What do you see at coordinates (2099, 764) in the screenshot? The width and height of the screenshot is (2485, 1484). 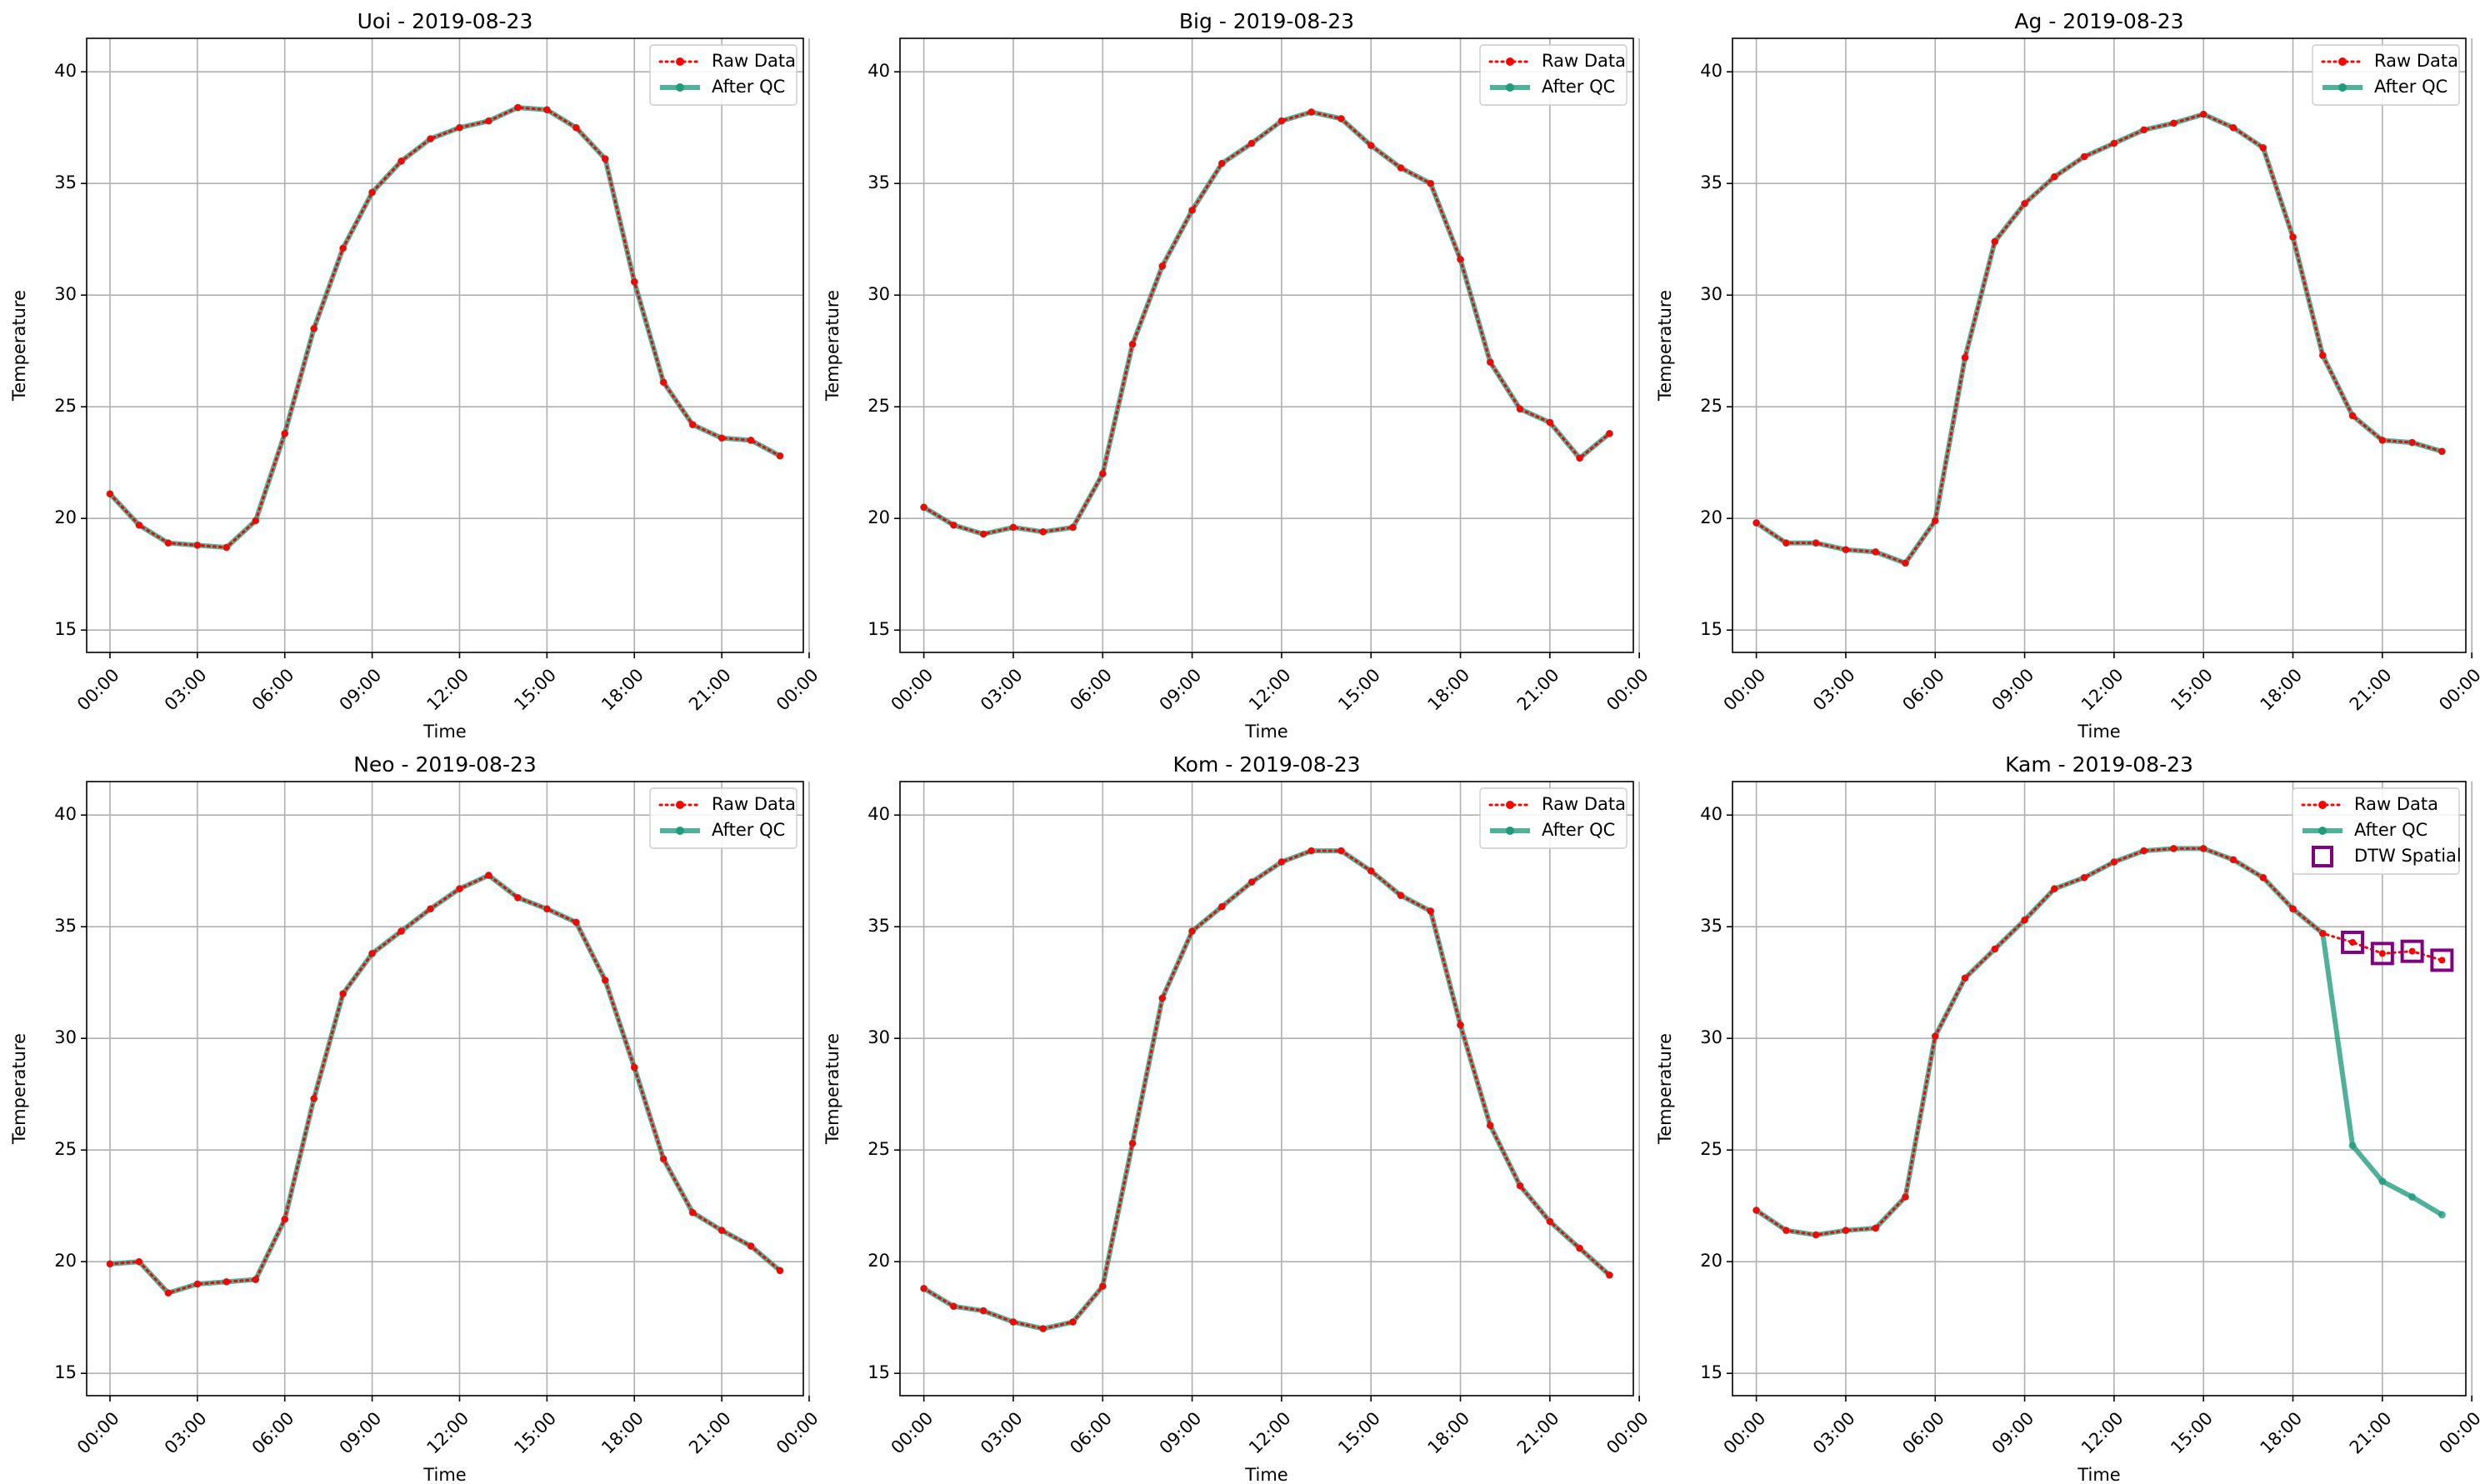 I see `chart-title: Kam - 2019-08-23` at bounding box center [2099, 764].